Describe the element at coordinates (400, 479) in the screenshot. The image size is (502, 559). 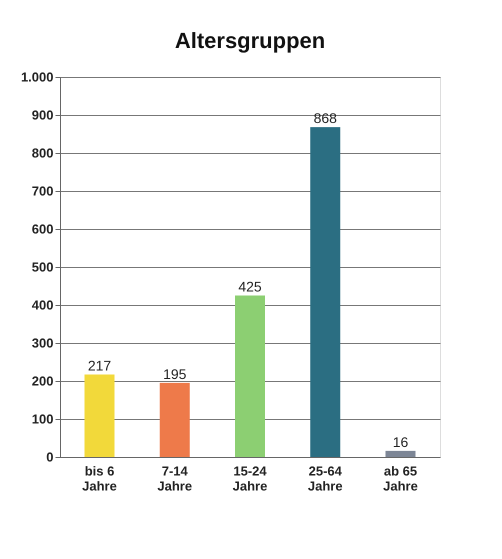
I see `x-tick-label: ab 65 Jahre` at that location.